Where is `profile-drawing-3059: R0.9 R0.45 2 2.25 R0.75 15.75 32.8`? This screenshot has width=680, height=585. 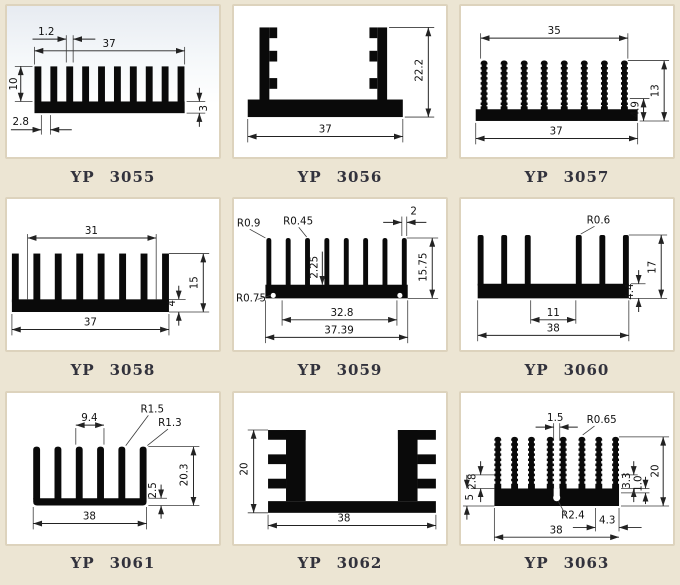
profile-drawing-3059: R0.9 R0.45 2 2.25 R0.75 15.75 32.8 is located at coordinates (337, 275).